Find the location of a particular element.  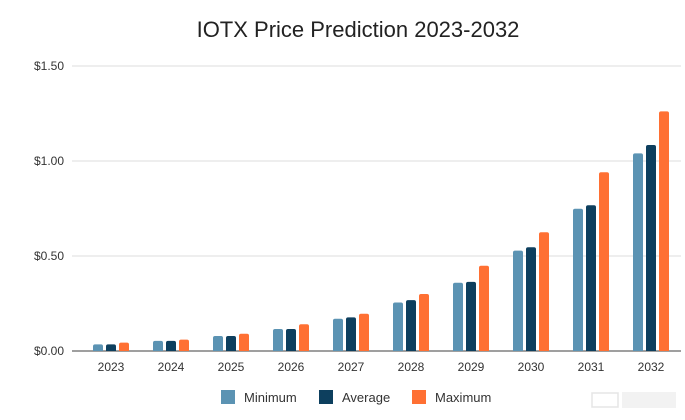

x-tick-label: 2024 is located at coordinates (171, 367).